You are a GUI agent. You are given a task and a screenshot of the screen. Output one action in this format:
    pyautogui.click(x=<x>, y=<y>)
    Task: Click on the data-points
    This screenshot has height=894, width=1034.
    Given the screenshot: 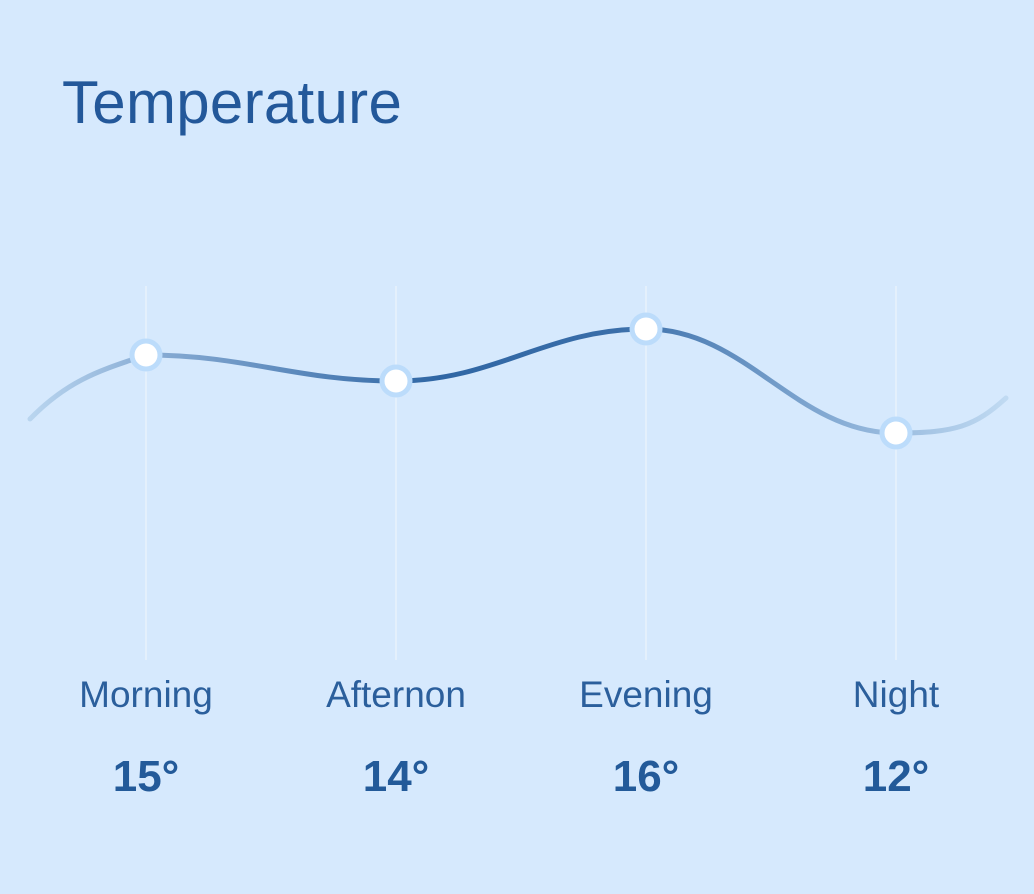 What is the action you would take?
    pyautogui.click(x=521, y=381)
    